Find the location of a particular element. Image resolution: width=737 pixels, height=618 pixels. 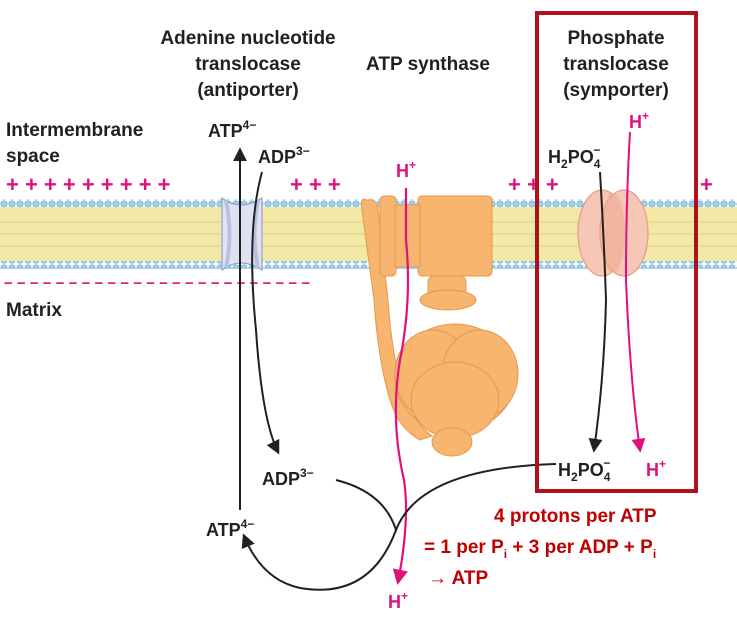

symporter-protein is located at coordinates (613, 233).